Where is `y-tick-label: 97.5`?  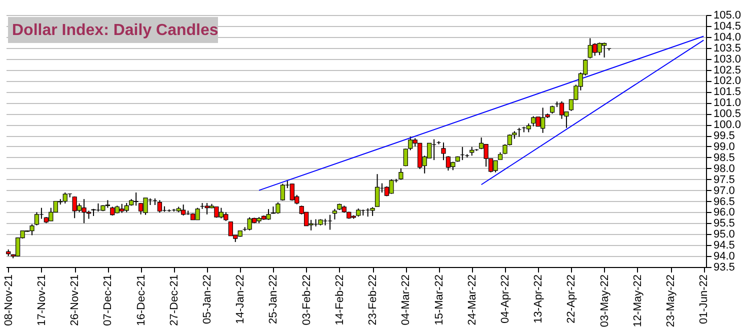 y-tick-label: 97.5 is located at coordinates (724, 180).